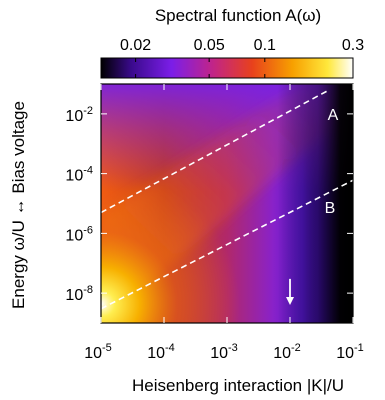 The width and height of the screenshot is (385, 400). What do you see at coordinates (98, 352) in the screenshot?
I see `x-tick-label: 10⁻⁵` at bounding box center [98, 352].